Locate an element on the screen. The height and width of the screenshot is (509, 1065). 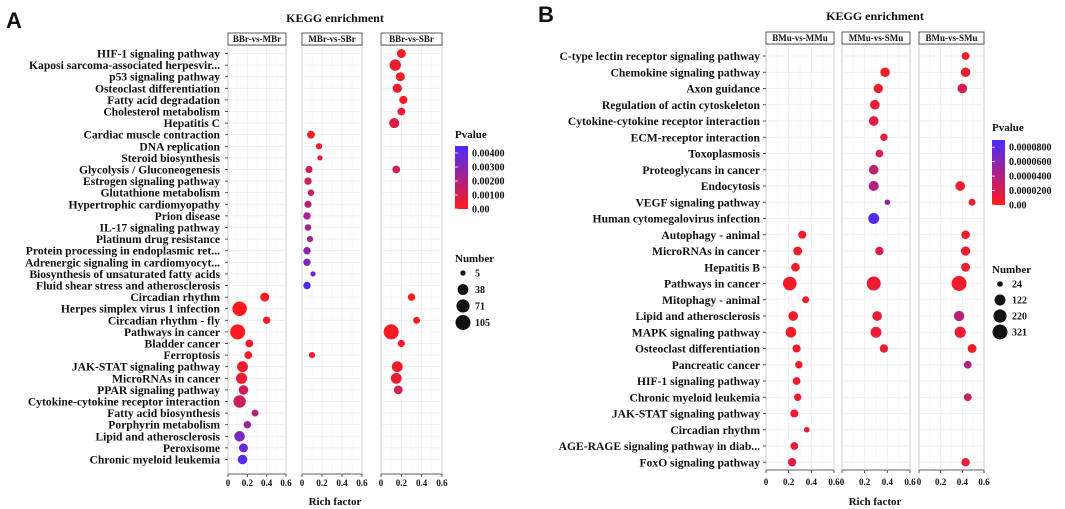
y-tick-label: Ferroptosis is located at coordinates (192, 355).